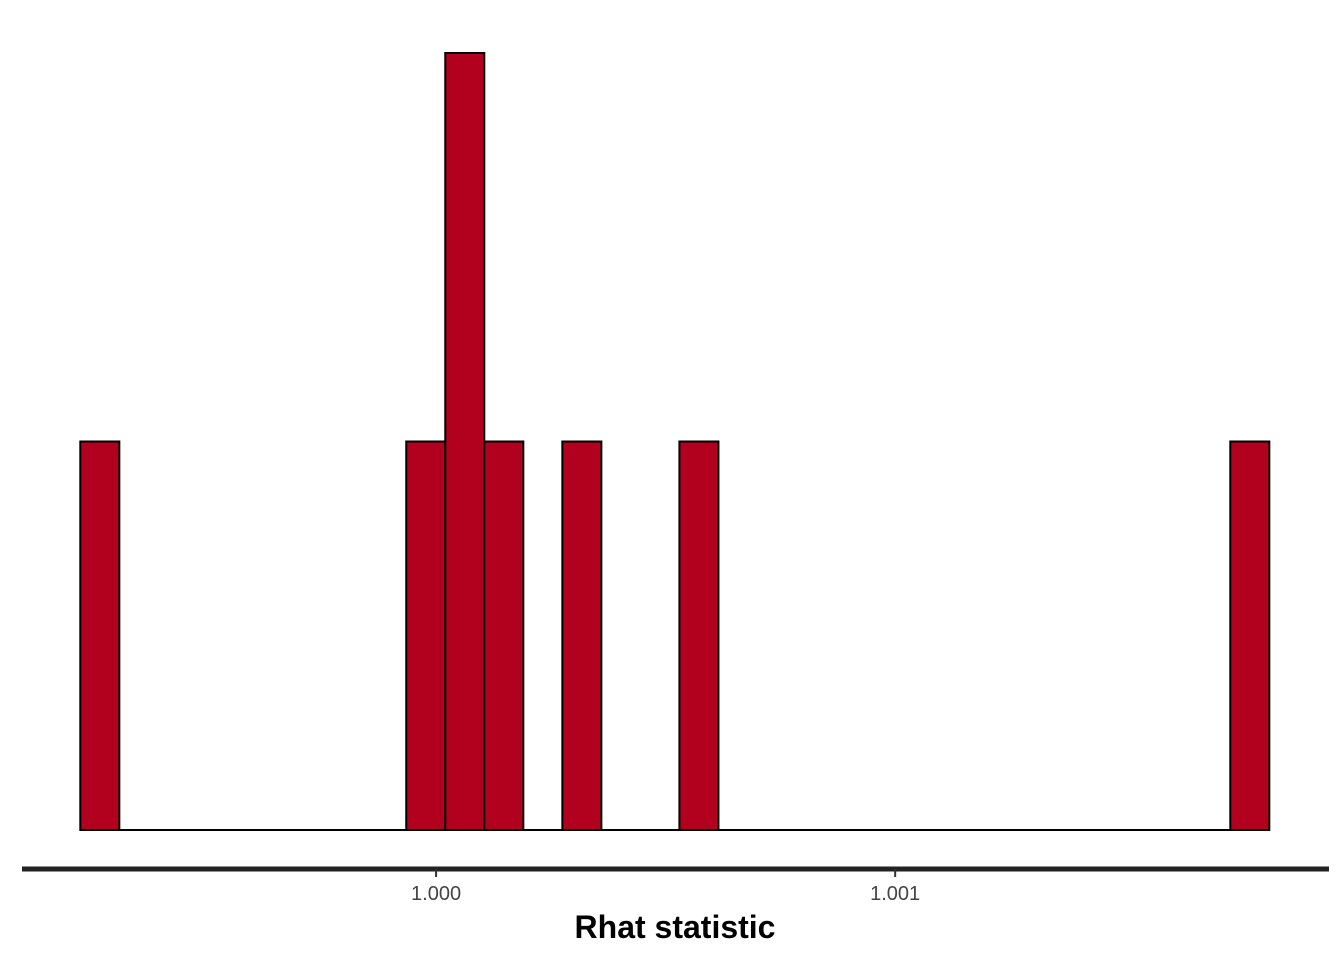 This screenshot has height=960, width=1344. What do you see at coordinates (665, 887) in the screenshot?
I see `x-axis-ticks: 1.000 1.001` at bounding box center [665, 887].